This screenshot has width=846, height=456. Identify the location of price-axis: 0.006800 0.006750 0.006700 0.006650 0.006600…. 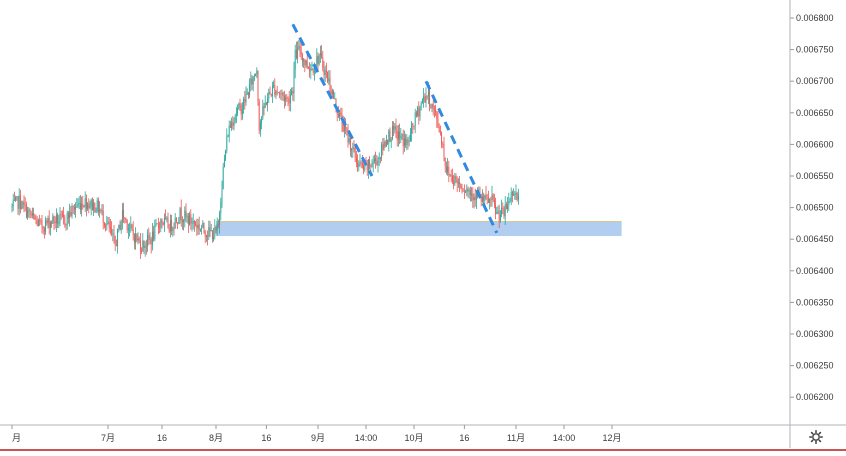
(812, 207).